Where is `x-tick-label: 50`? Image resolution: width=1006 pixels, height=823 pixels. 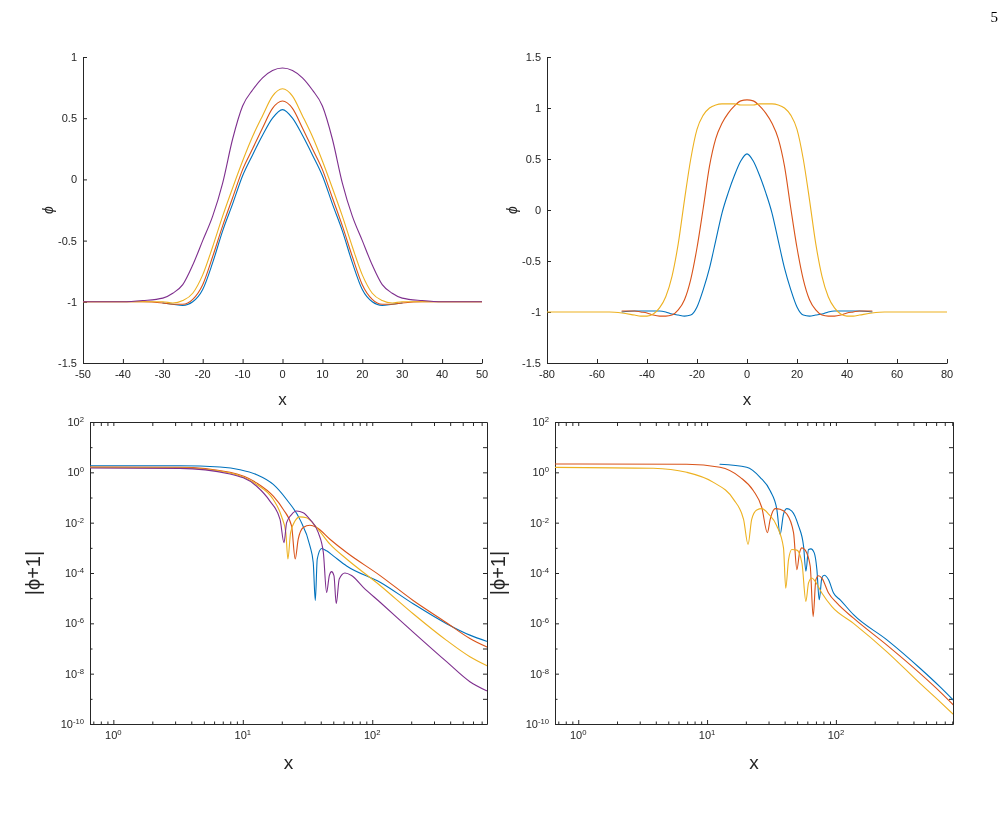 x-tick-label: 50 is located at coordinates (482, 374).